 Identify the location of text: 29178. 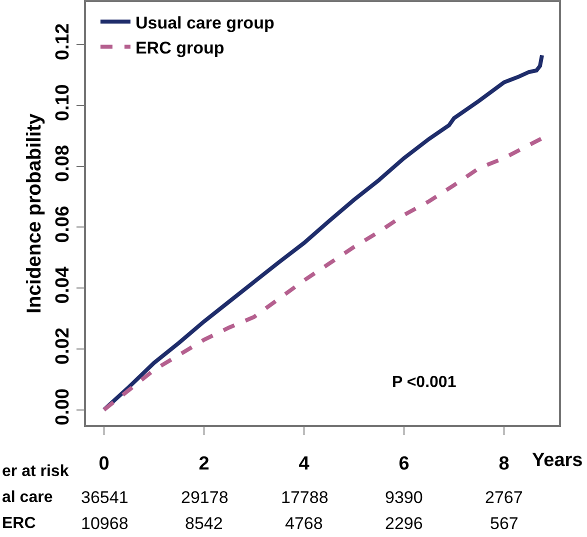
(204, 497).